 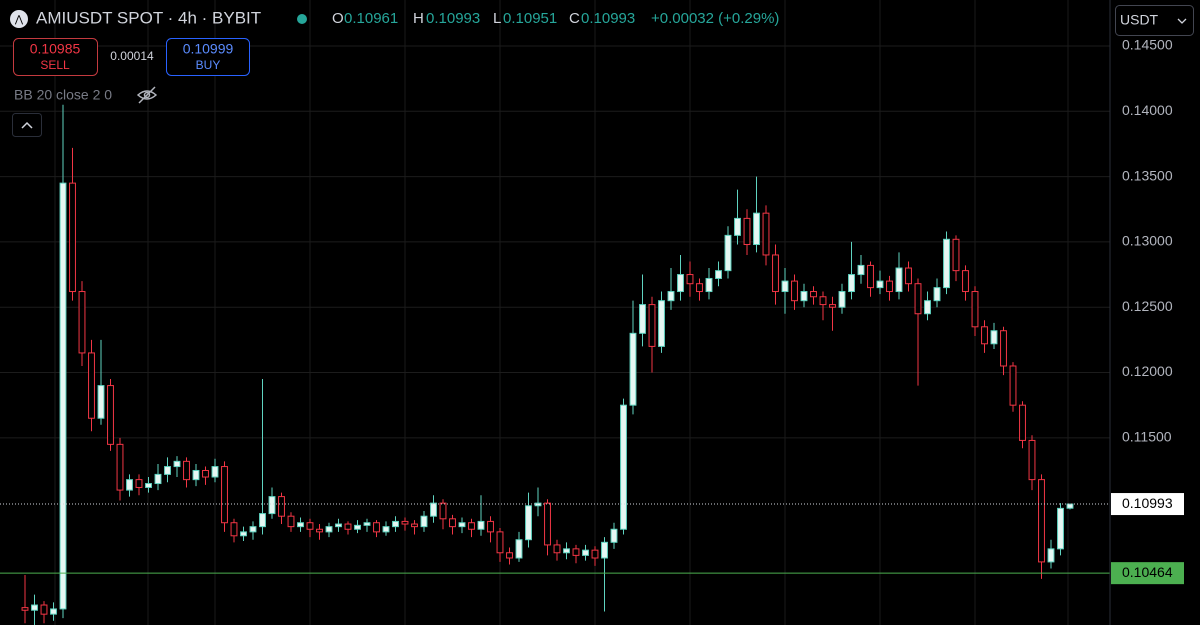 What do you see at coordinates (715, 18) in the screenshot?
I see `price-change: +0.00032 (+0.29%)` at bounding box center [715, 18].